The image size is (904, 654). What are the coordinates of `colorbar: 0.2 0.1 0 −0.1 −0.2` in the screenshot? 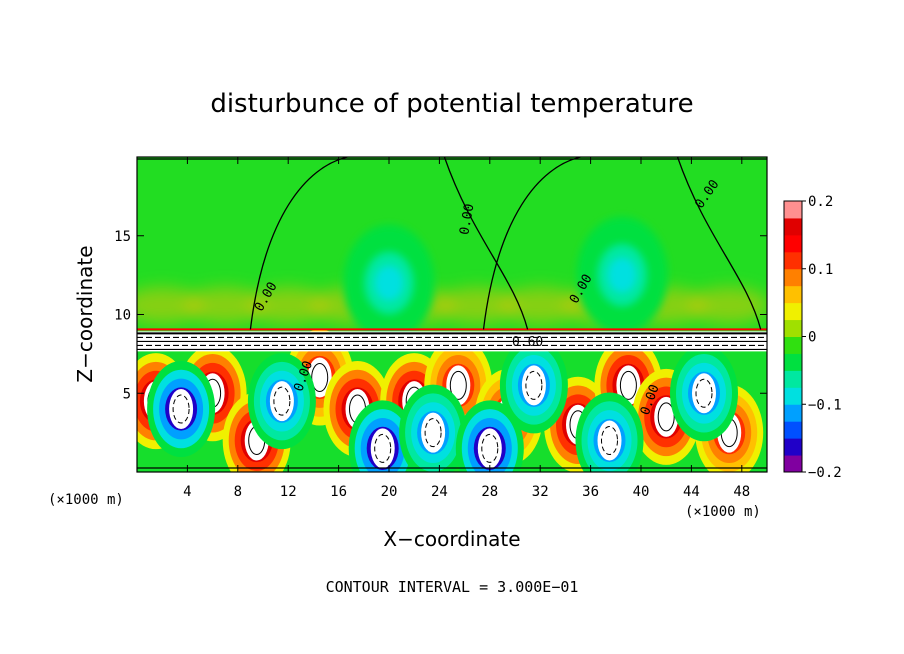 It's located at (812, 337).